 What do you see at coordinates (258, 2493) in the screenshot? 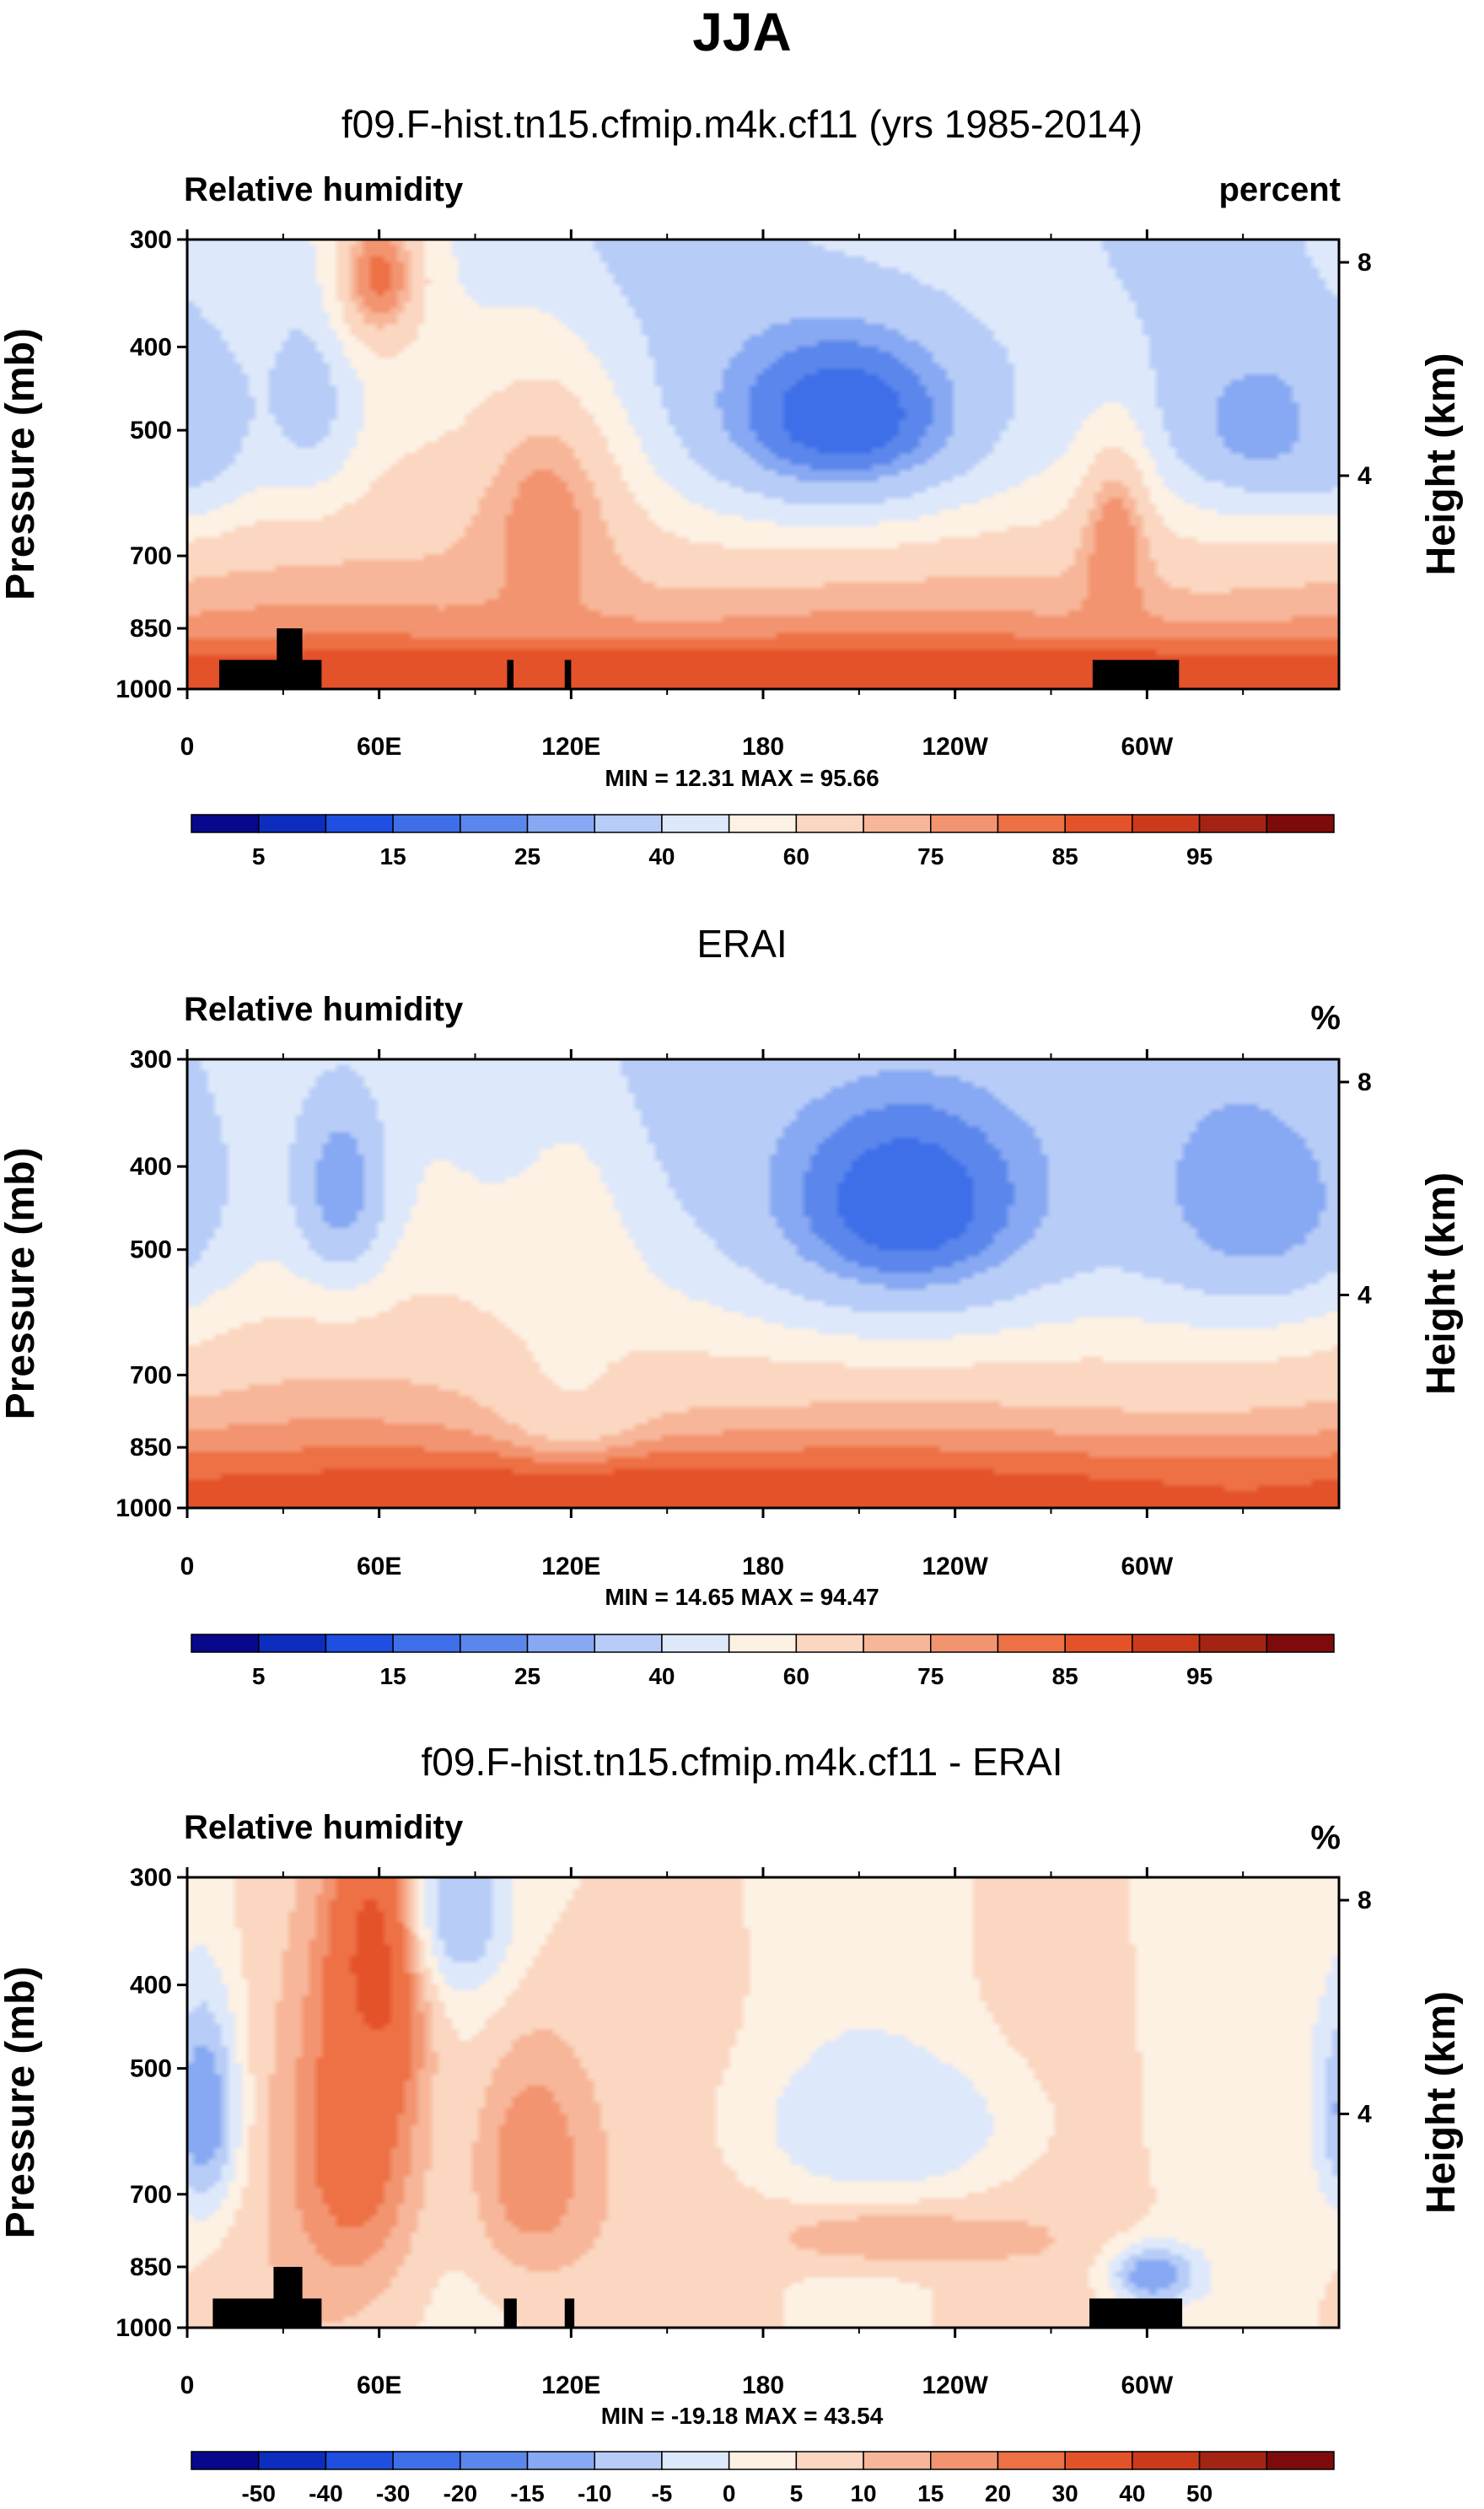
I see `colorbar-label: -50` at bounding box center [258, 2493].